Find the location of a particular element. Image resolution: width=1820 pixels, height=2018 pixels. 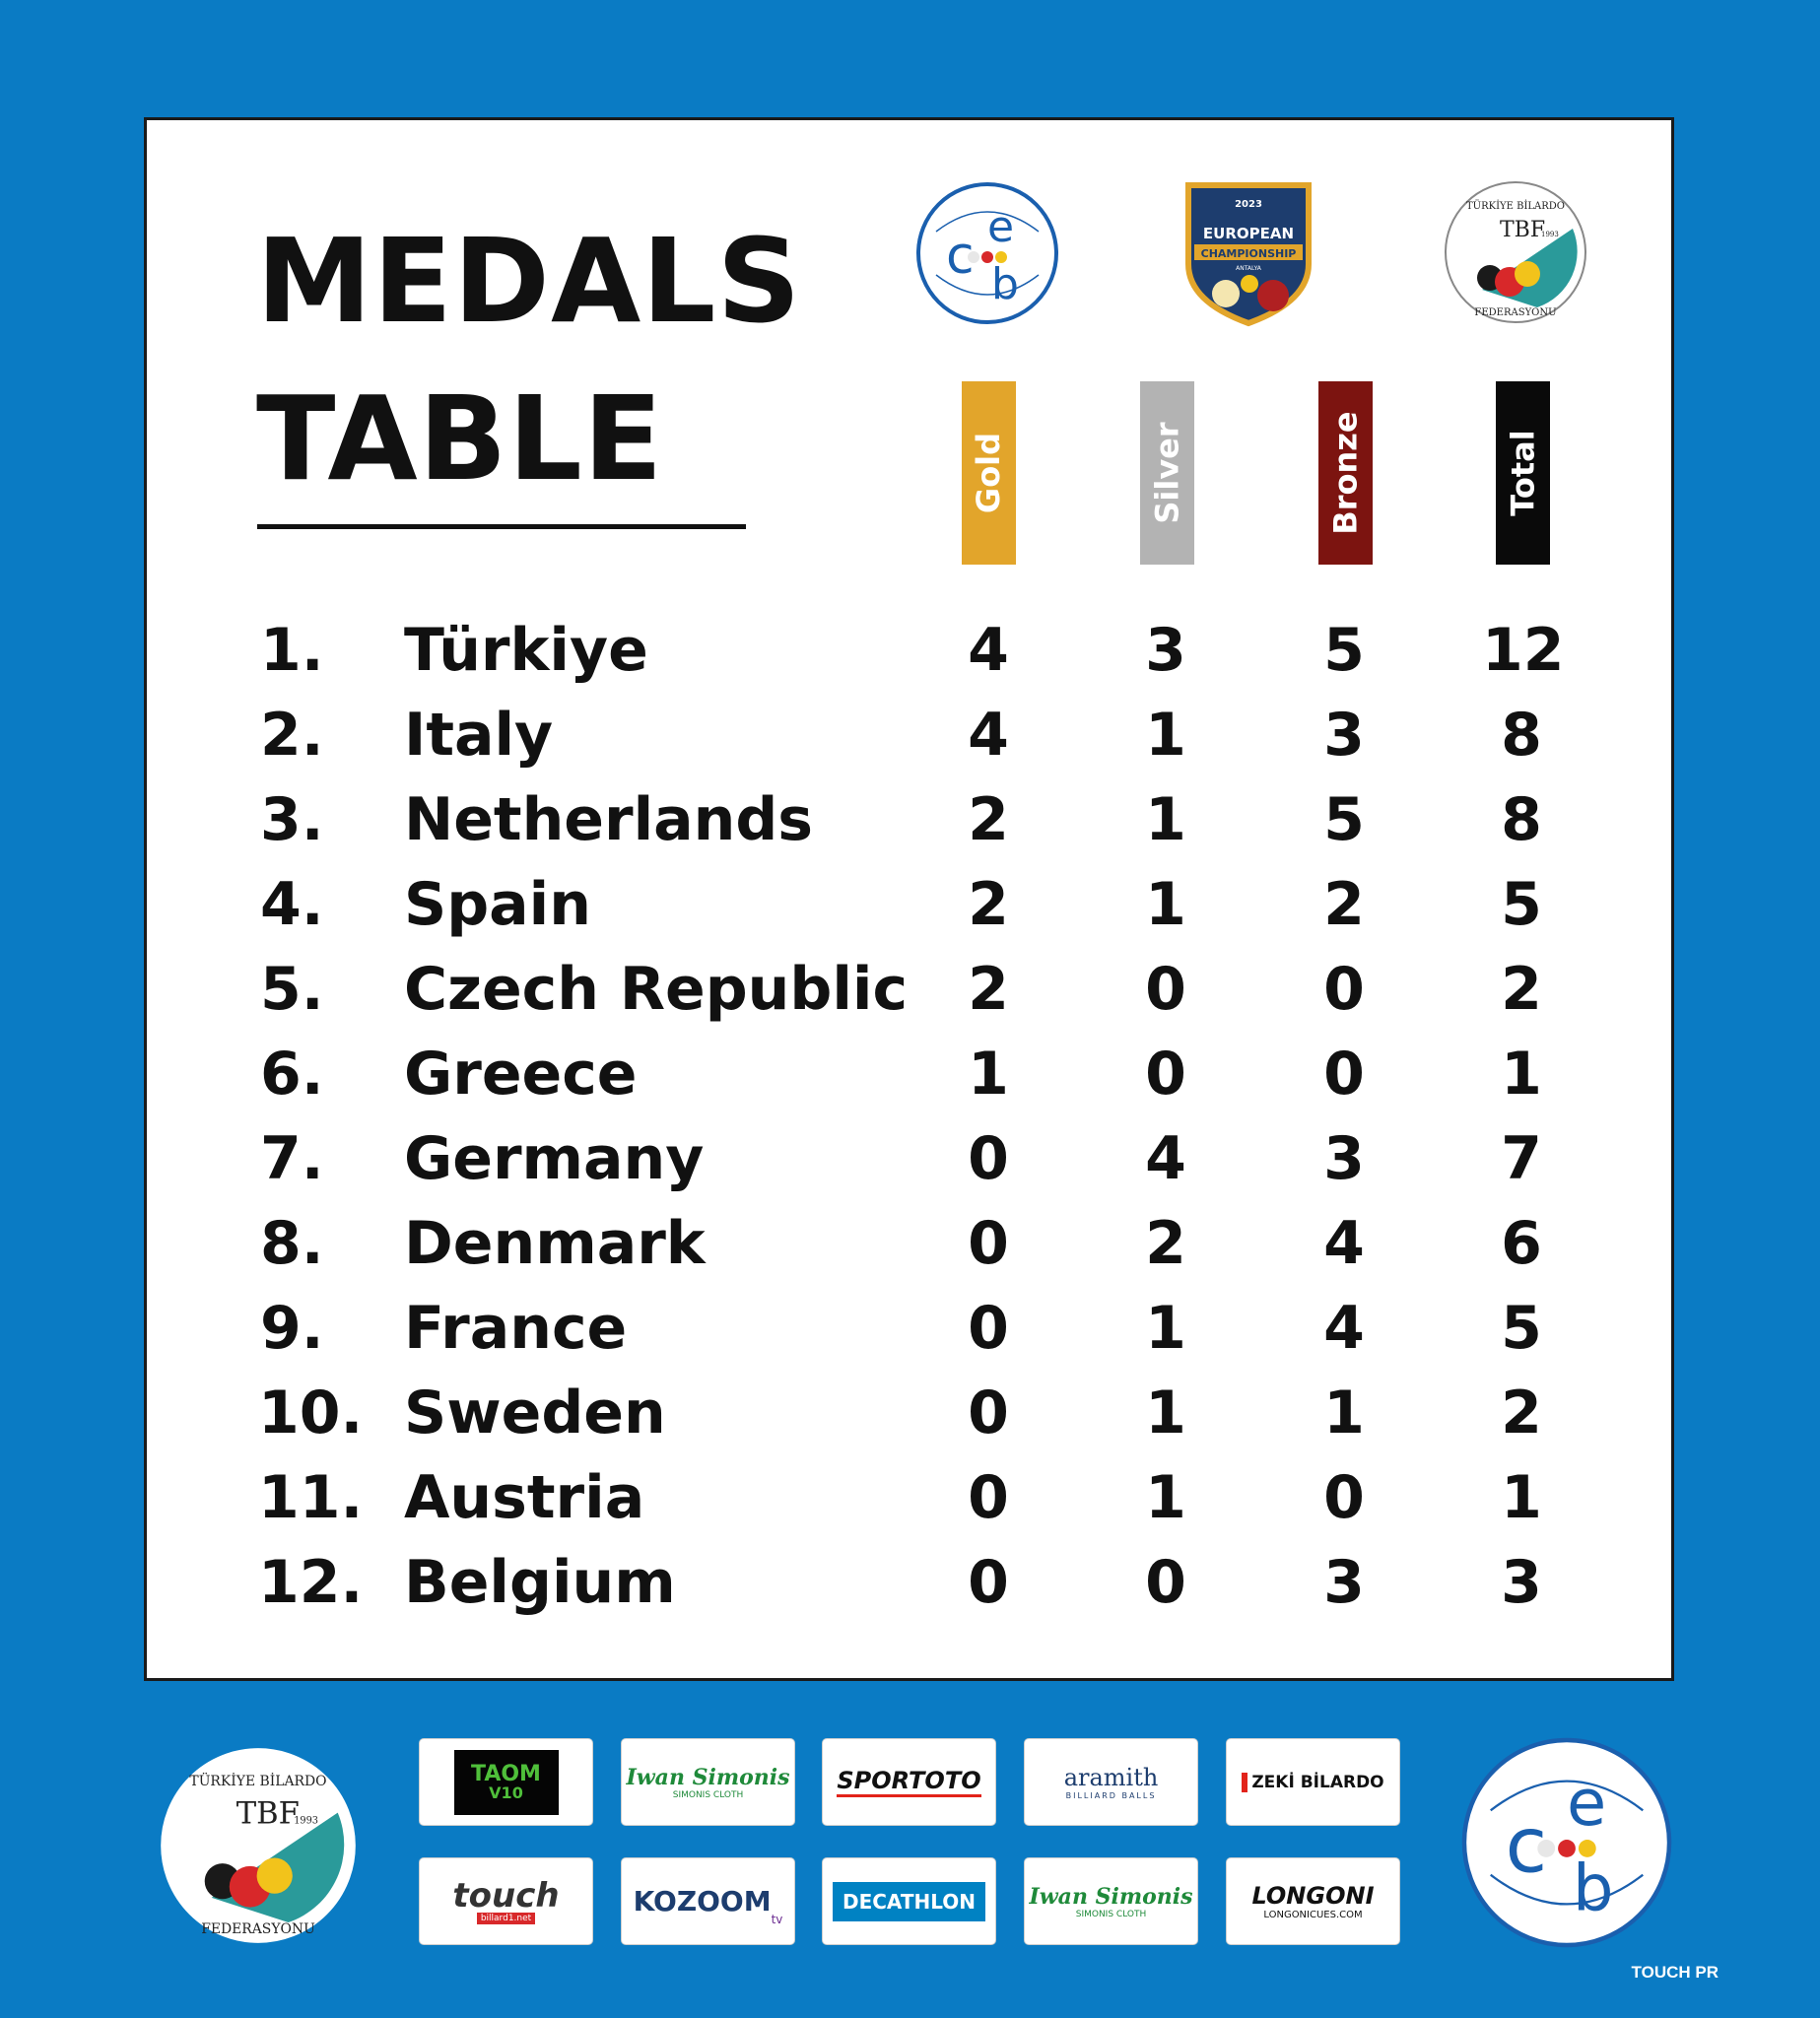

table-row: 11. Austria 0 1 0 1 is located at coordinates (910, 1505).